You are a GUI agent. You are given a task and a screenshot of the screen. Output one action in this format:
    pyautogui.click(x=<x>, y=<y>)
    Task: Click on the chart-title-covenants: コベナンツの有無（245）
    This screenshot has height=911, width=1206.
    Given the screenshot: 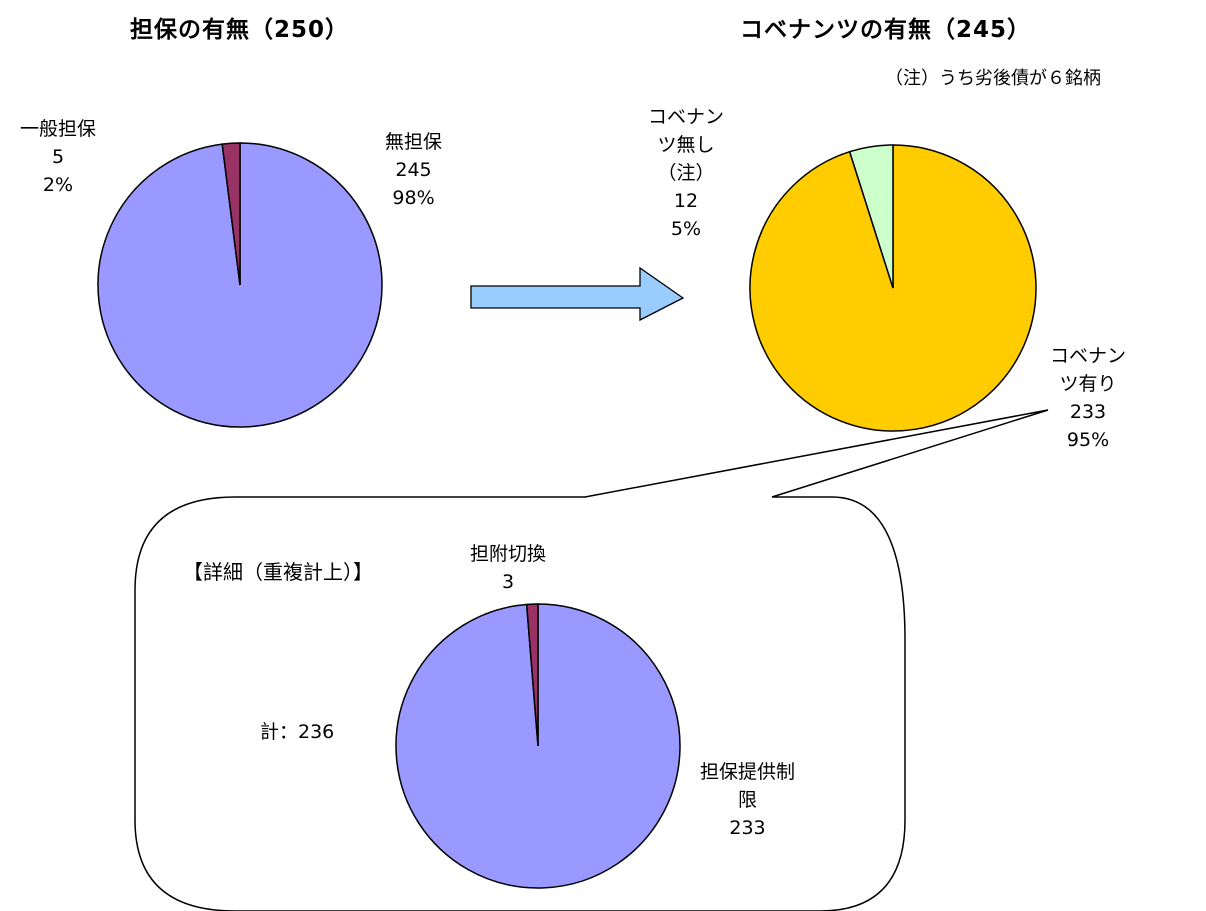 What is the action you would take?
    pyautogui.click(x=886, y=30)
    